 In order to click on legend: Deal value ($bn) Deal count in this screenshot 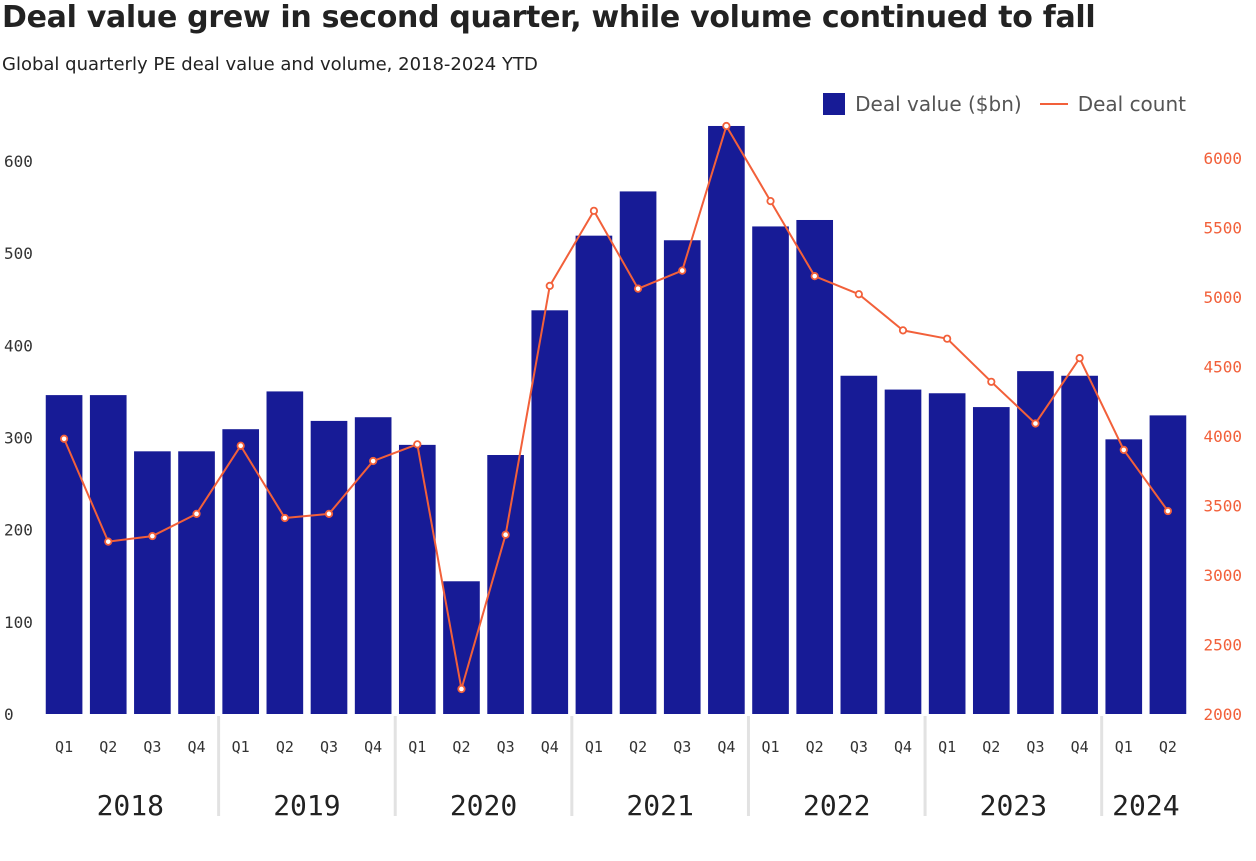, I will do `click(1004, 104)`.